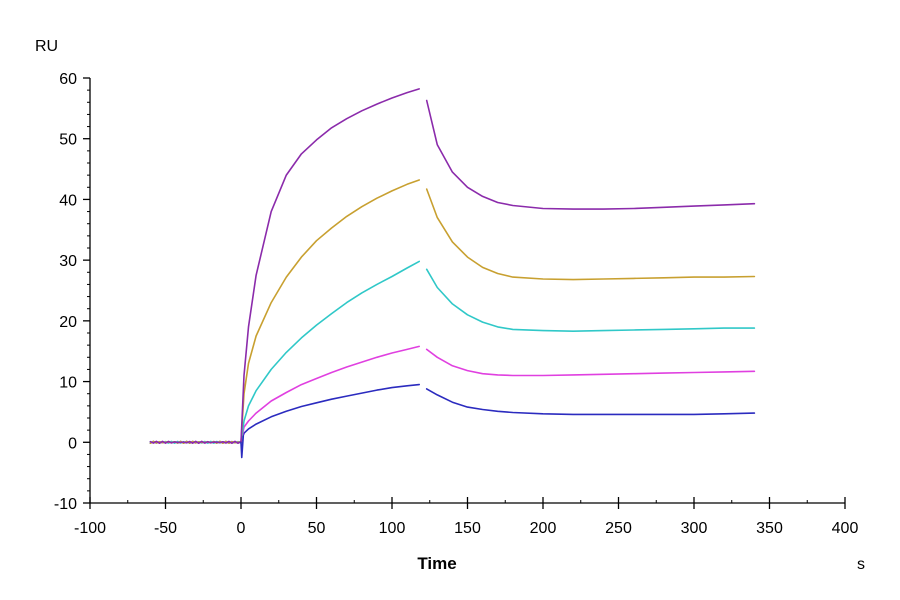 This screenshot has height=600, width=900. What do you see at coordinates (392, 528) in the screenshot?
I see `x-tick-label: 100` at bounding box center [392, 528].